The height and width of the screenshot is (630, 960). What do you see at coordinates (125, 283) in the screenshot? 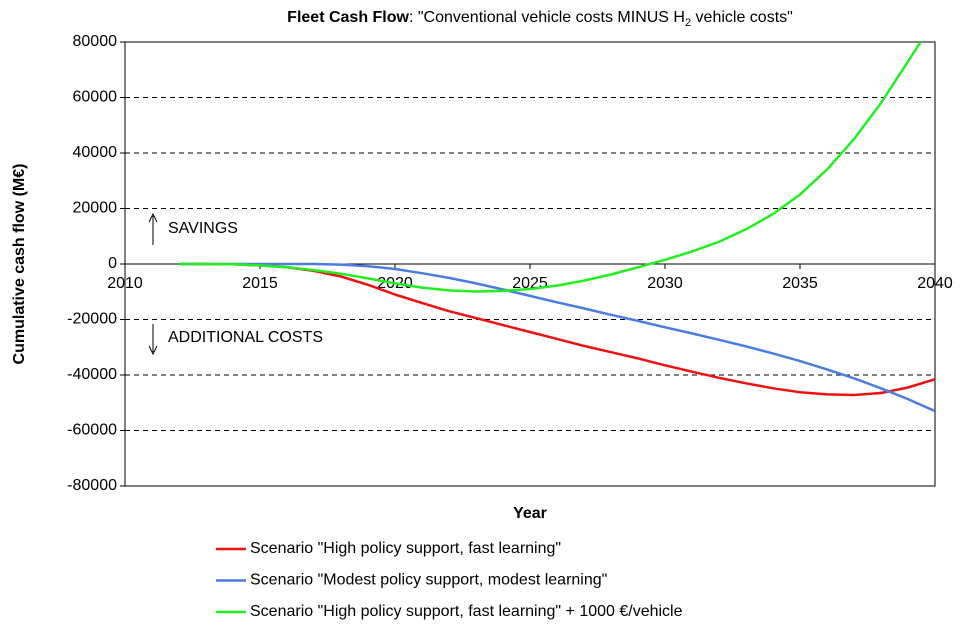
I see `x-tick-label: 2010` at bounding box center [125, 283].